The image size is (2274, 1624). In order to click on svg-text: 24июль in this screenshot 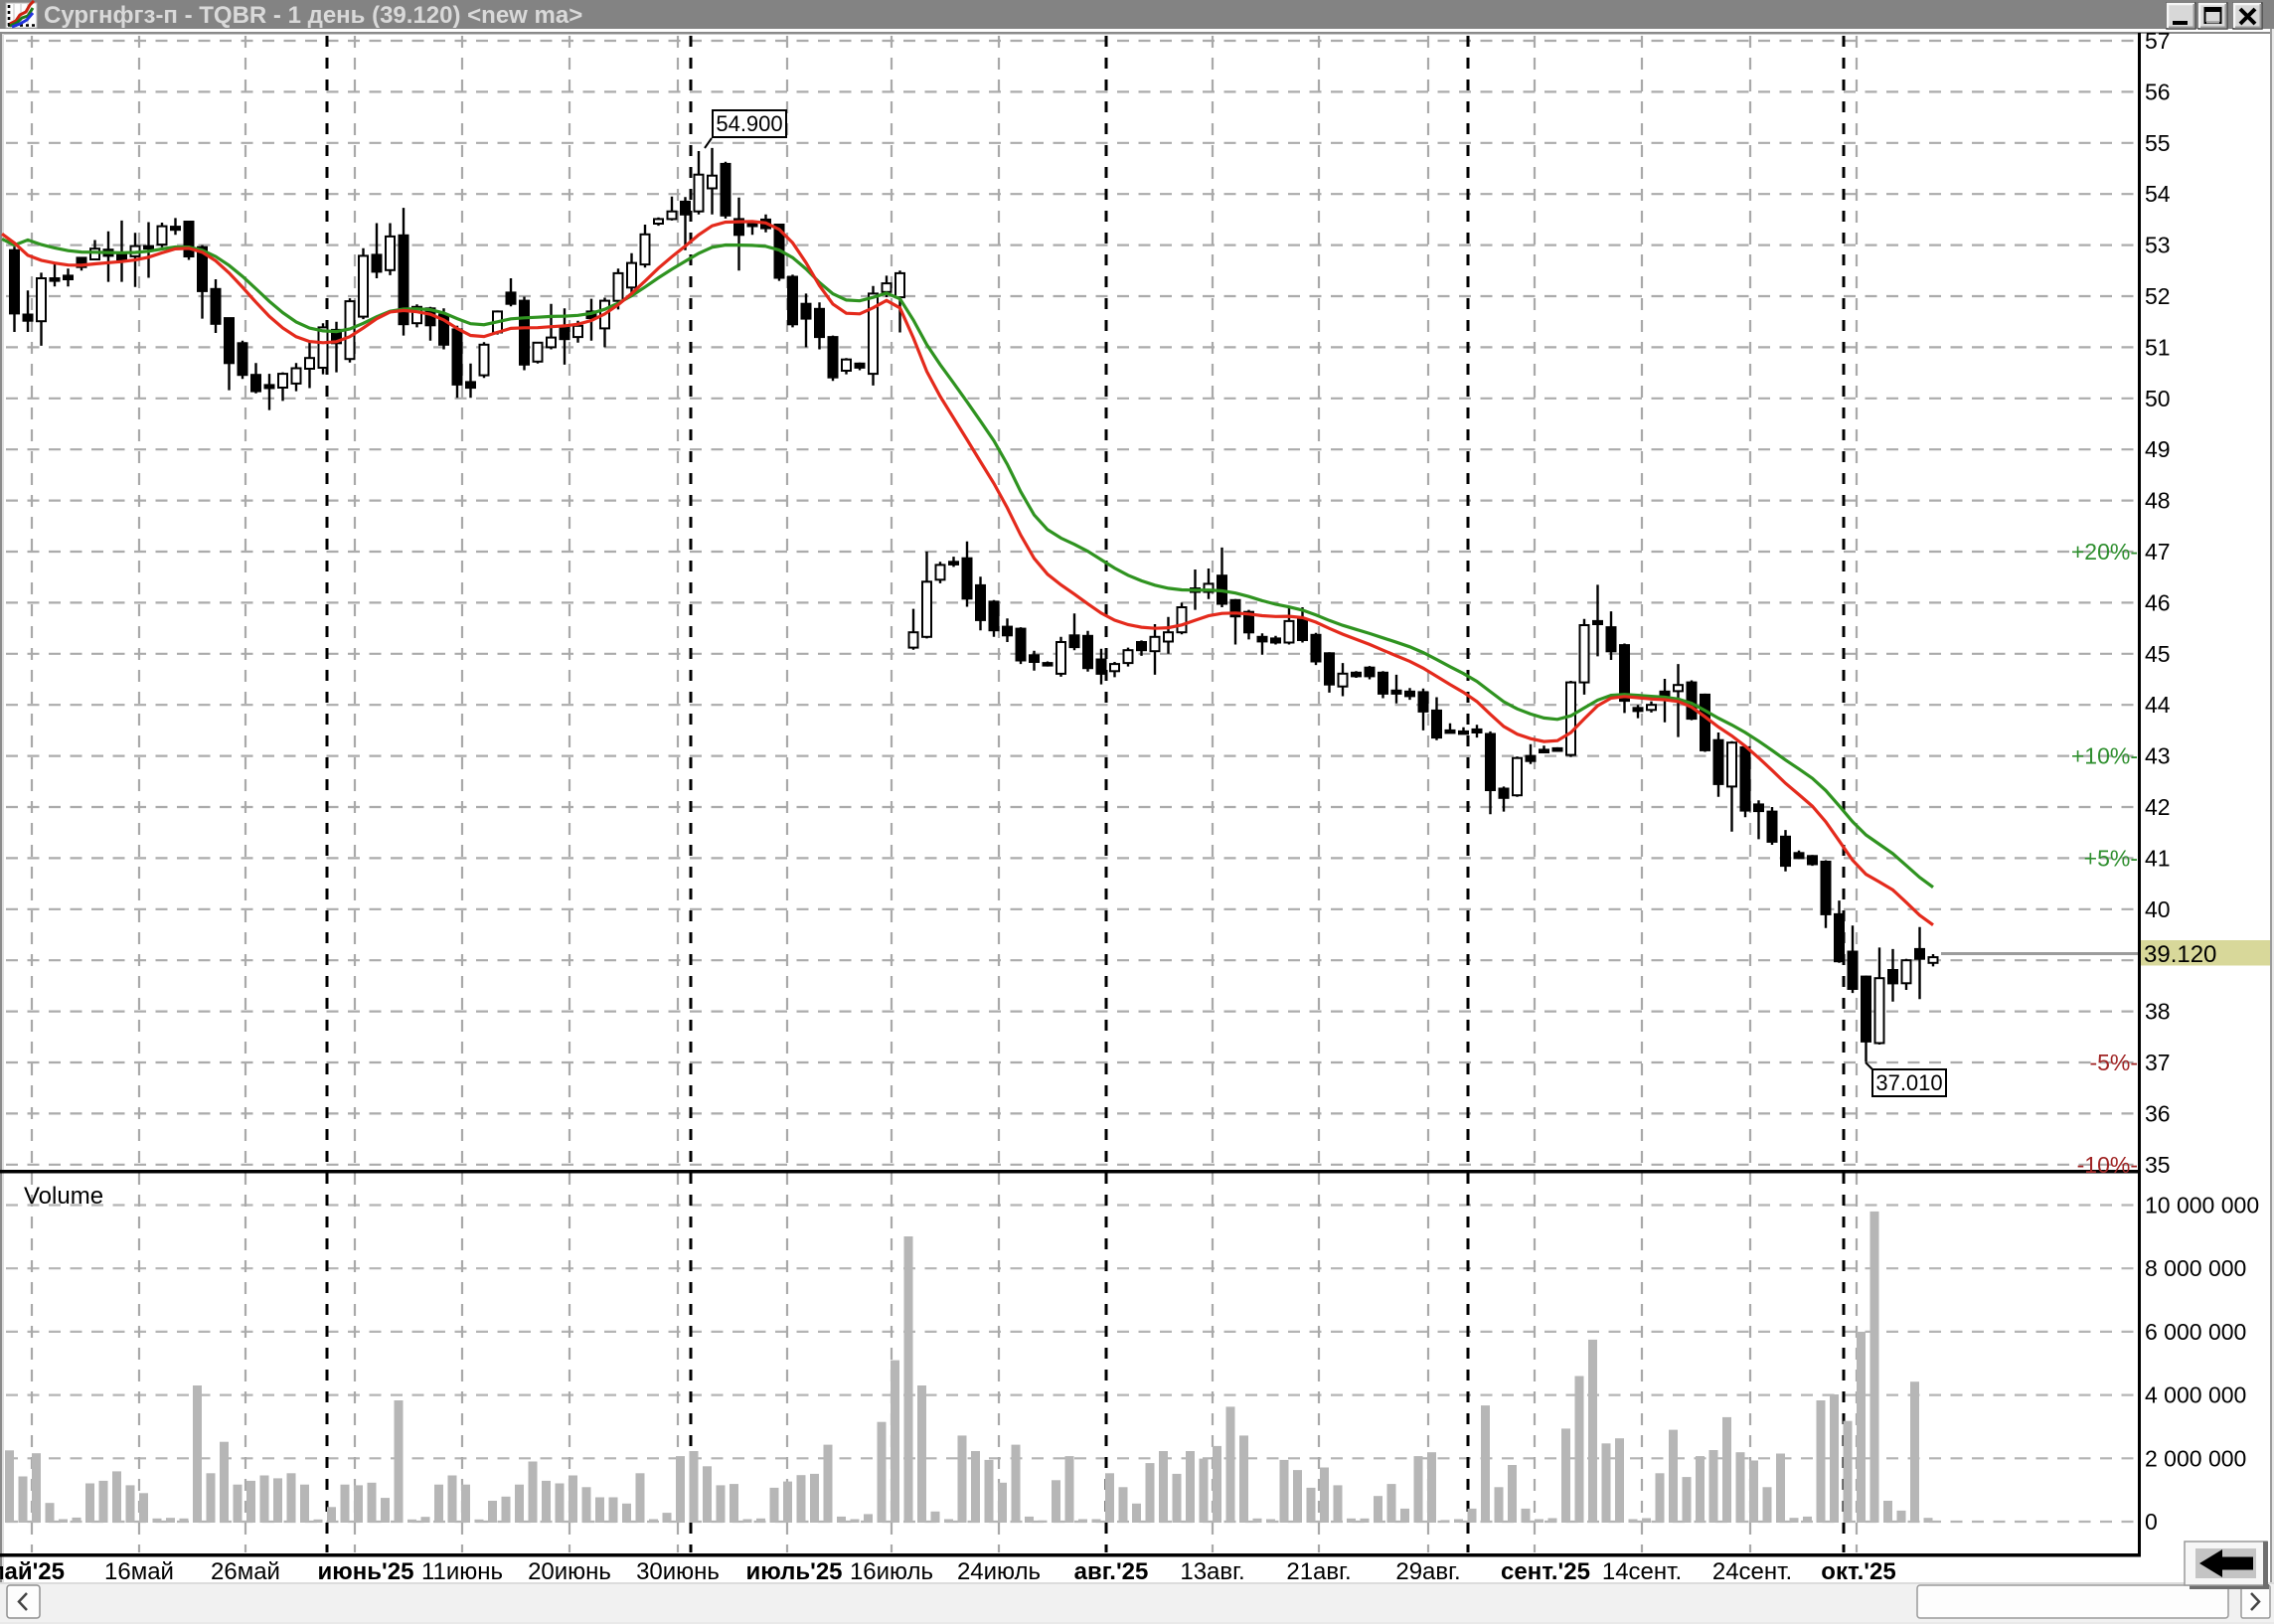, I will do `click(999, 1571)`.